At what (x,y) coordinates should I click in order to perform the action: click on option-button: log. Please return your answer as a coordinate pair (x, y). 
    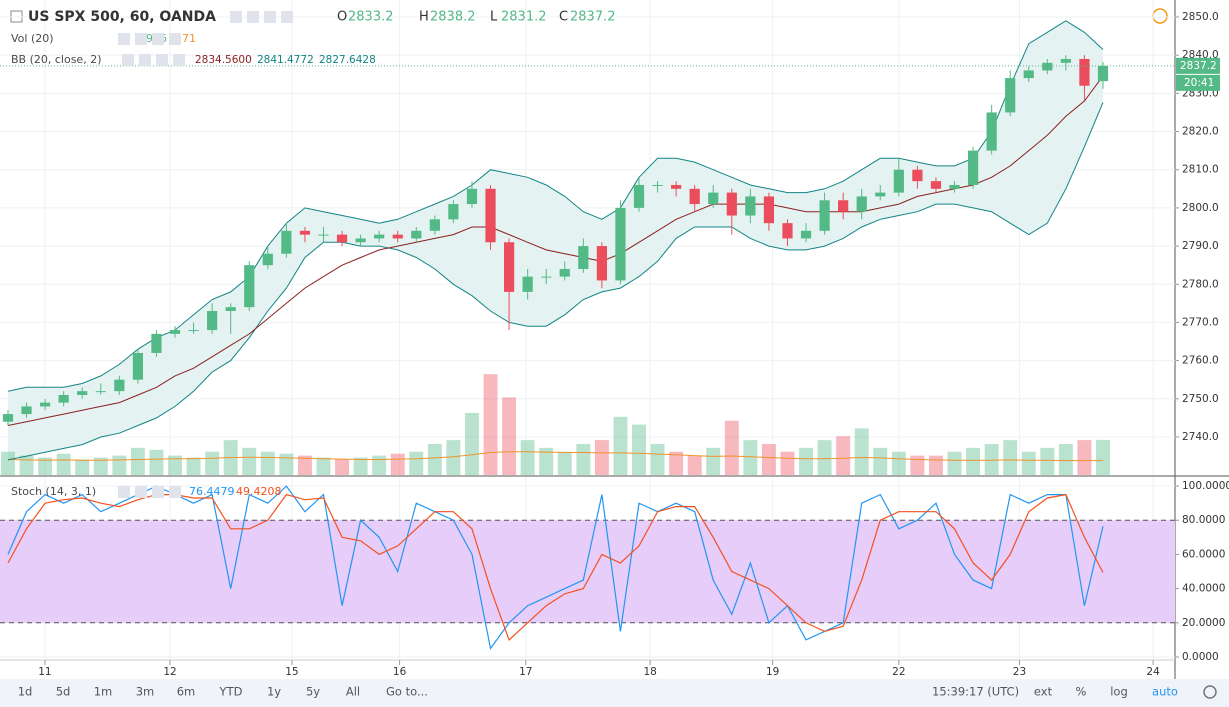
    Looking at the image, I should click on (1119, 692).